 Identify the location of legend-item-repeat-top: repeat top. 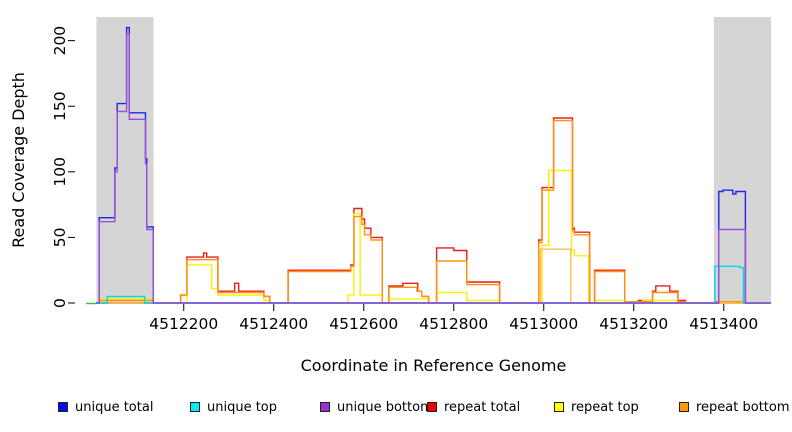
(596, 407).